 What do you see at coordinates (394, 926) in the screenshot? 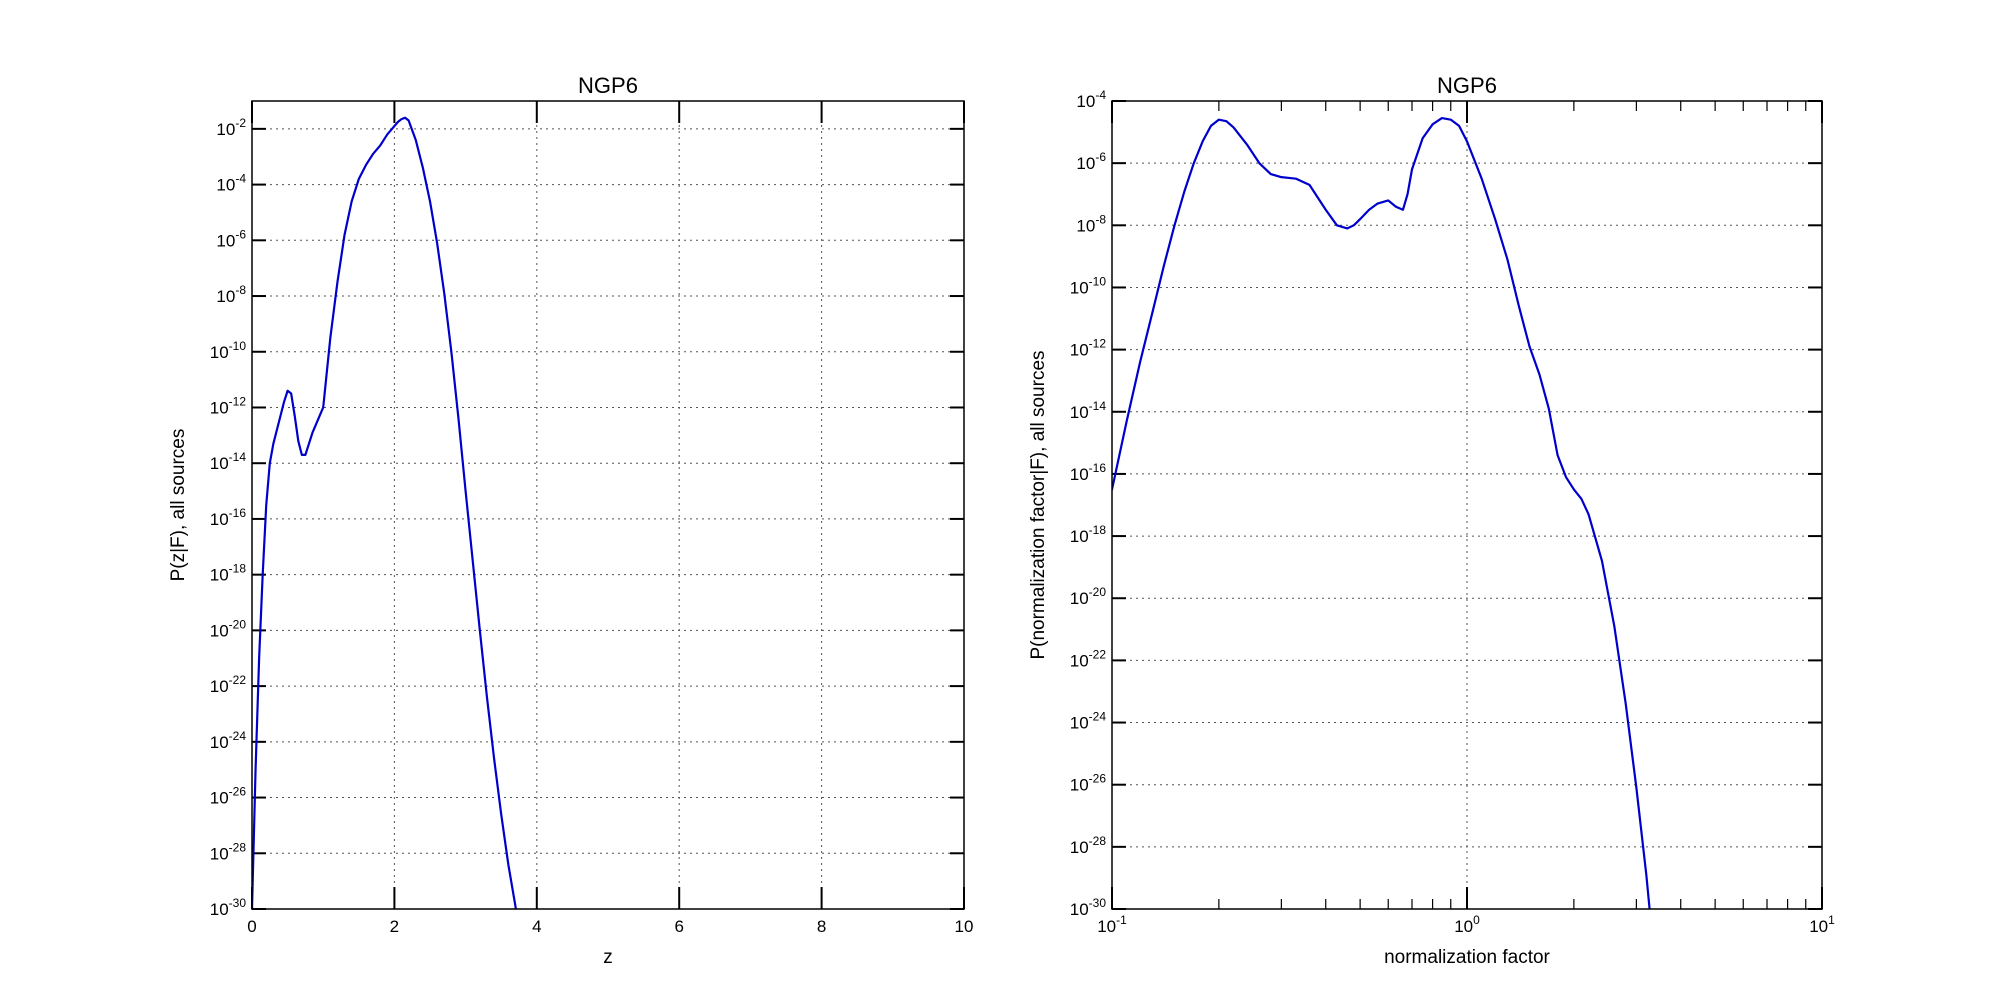
I see `x-tick-label: 2` at bounding box center [394, 926].